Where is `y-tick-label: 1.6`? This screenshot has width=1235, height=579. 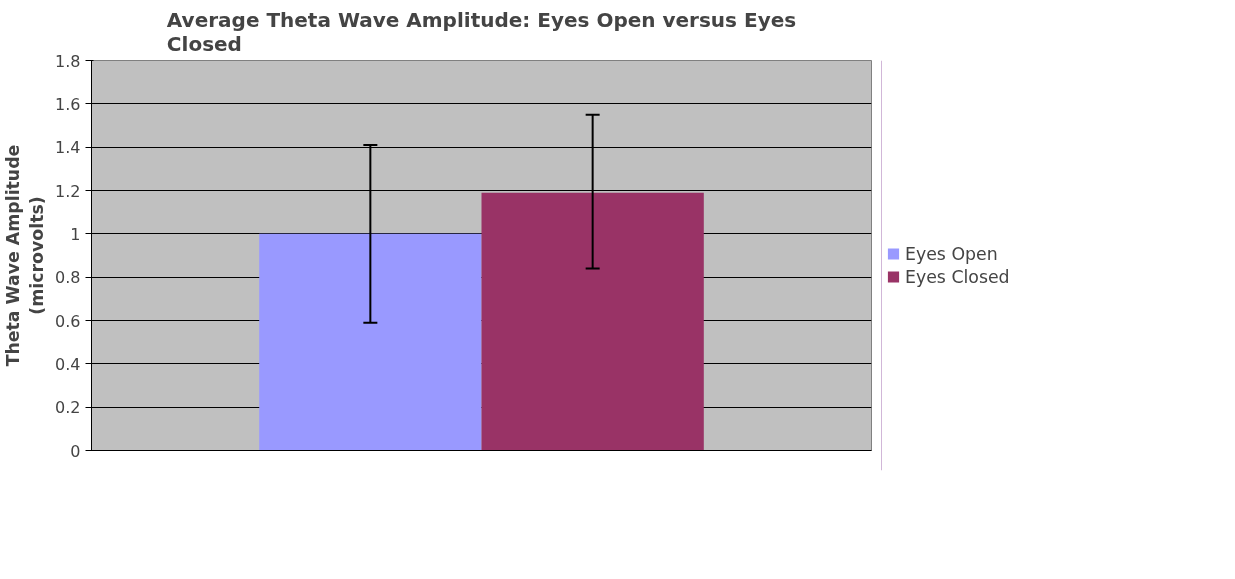
y-tick-label: 1.6 is located at coordinates (68, 104).